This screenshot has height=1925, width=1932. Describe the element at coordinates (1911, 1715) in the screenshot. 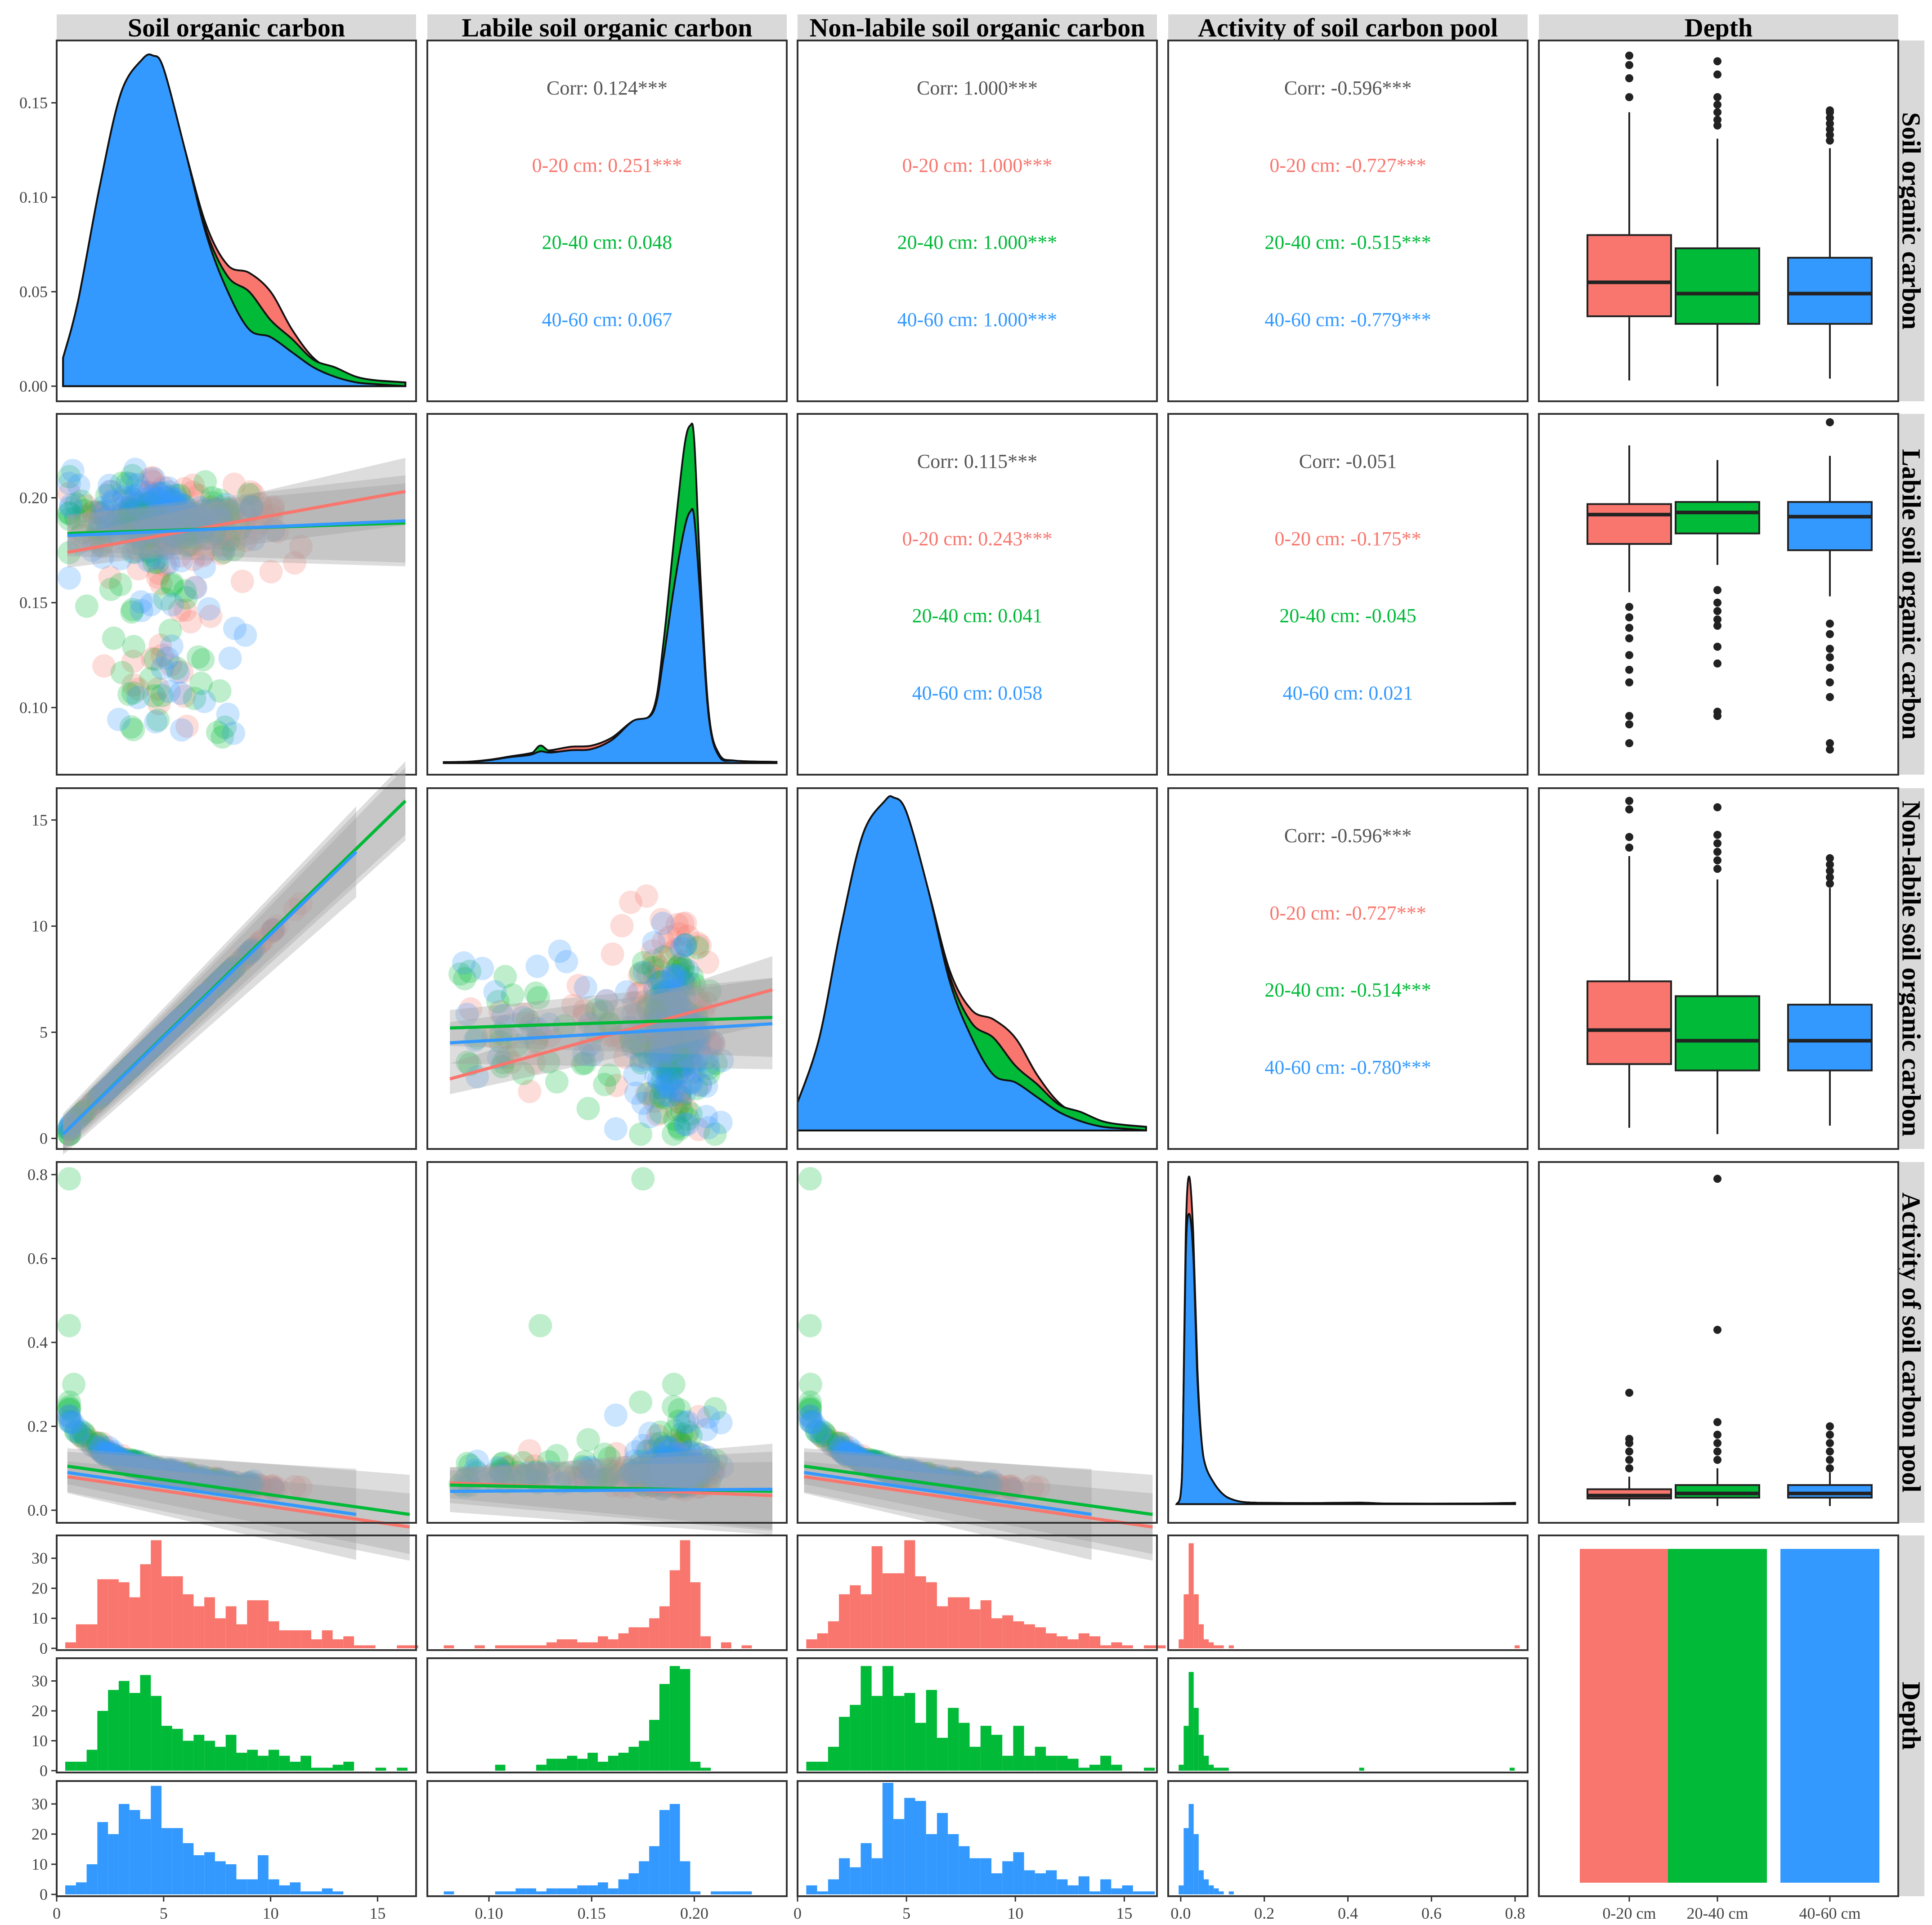

I see `row-strip-depth: Depth` at that location.